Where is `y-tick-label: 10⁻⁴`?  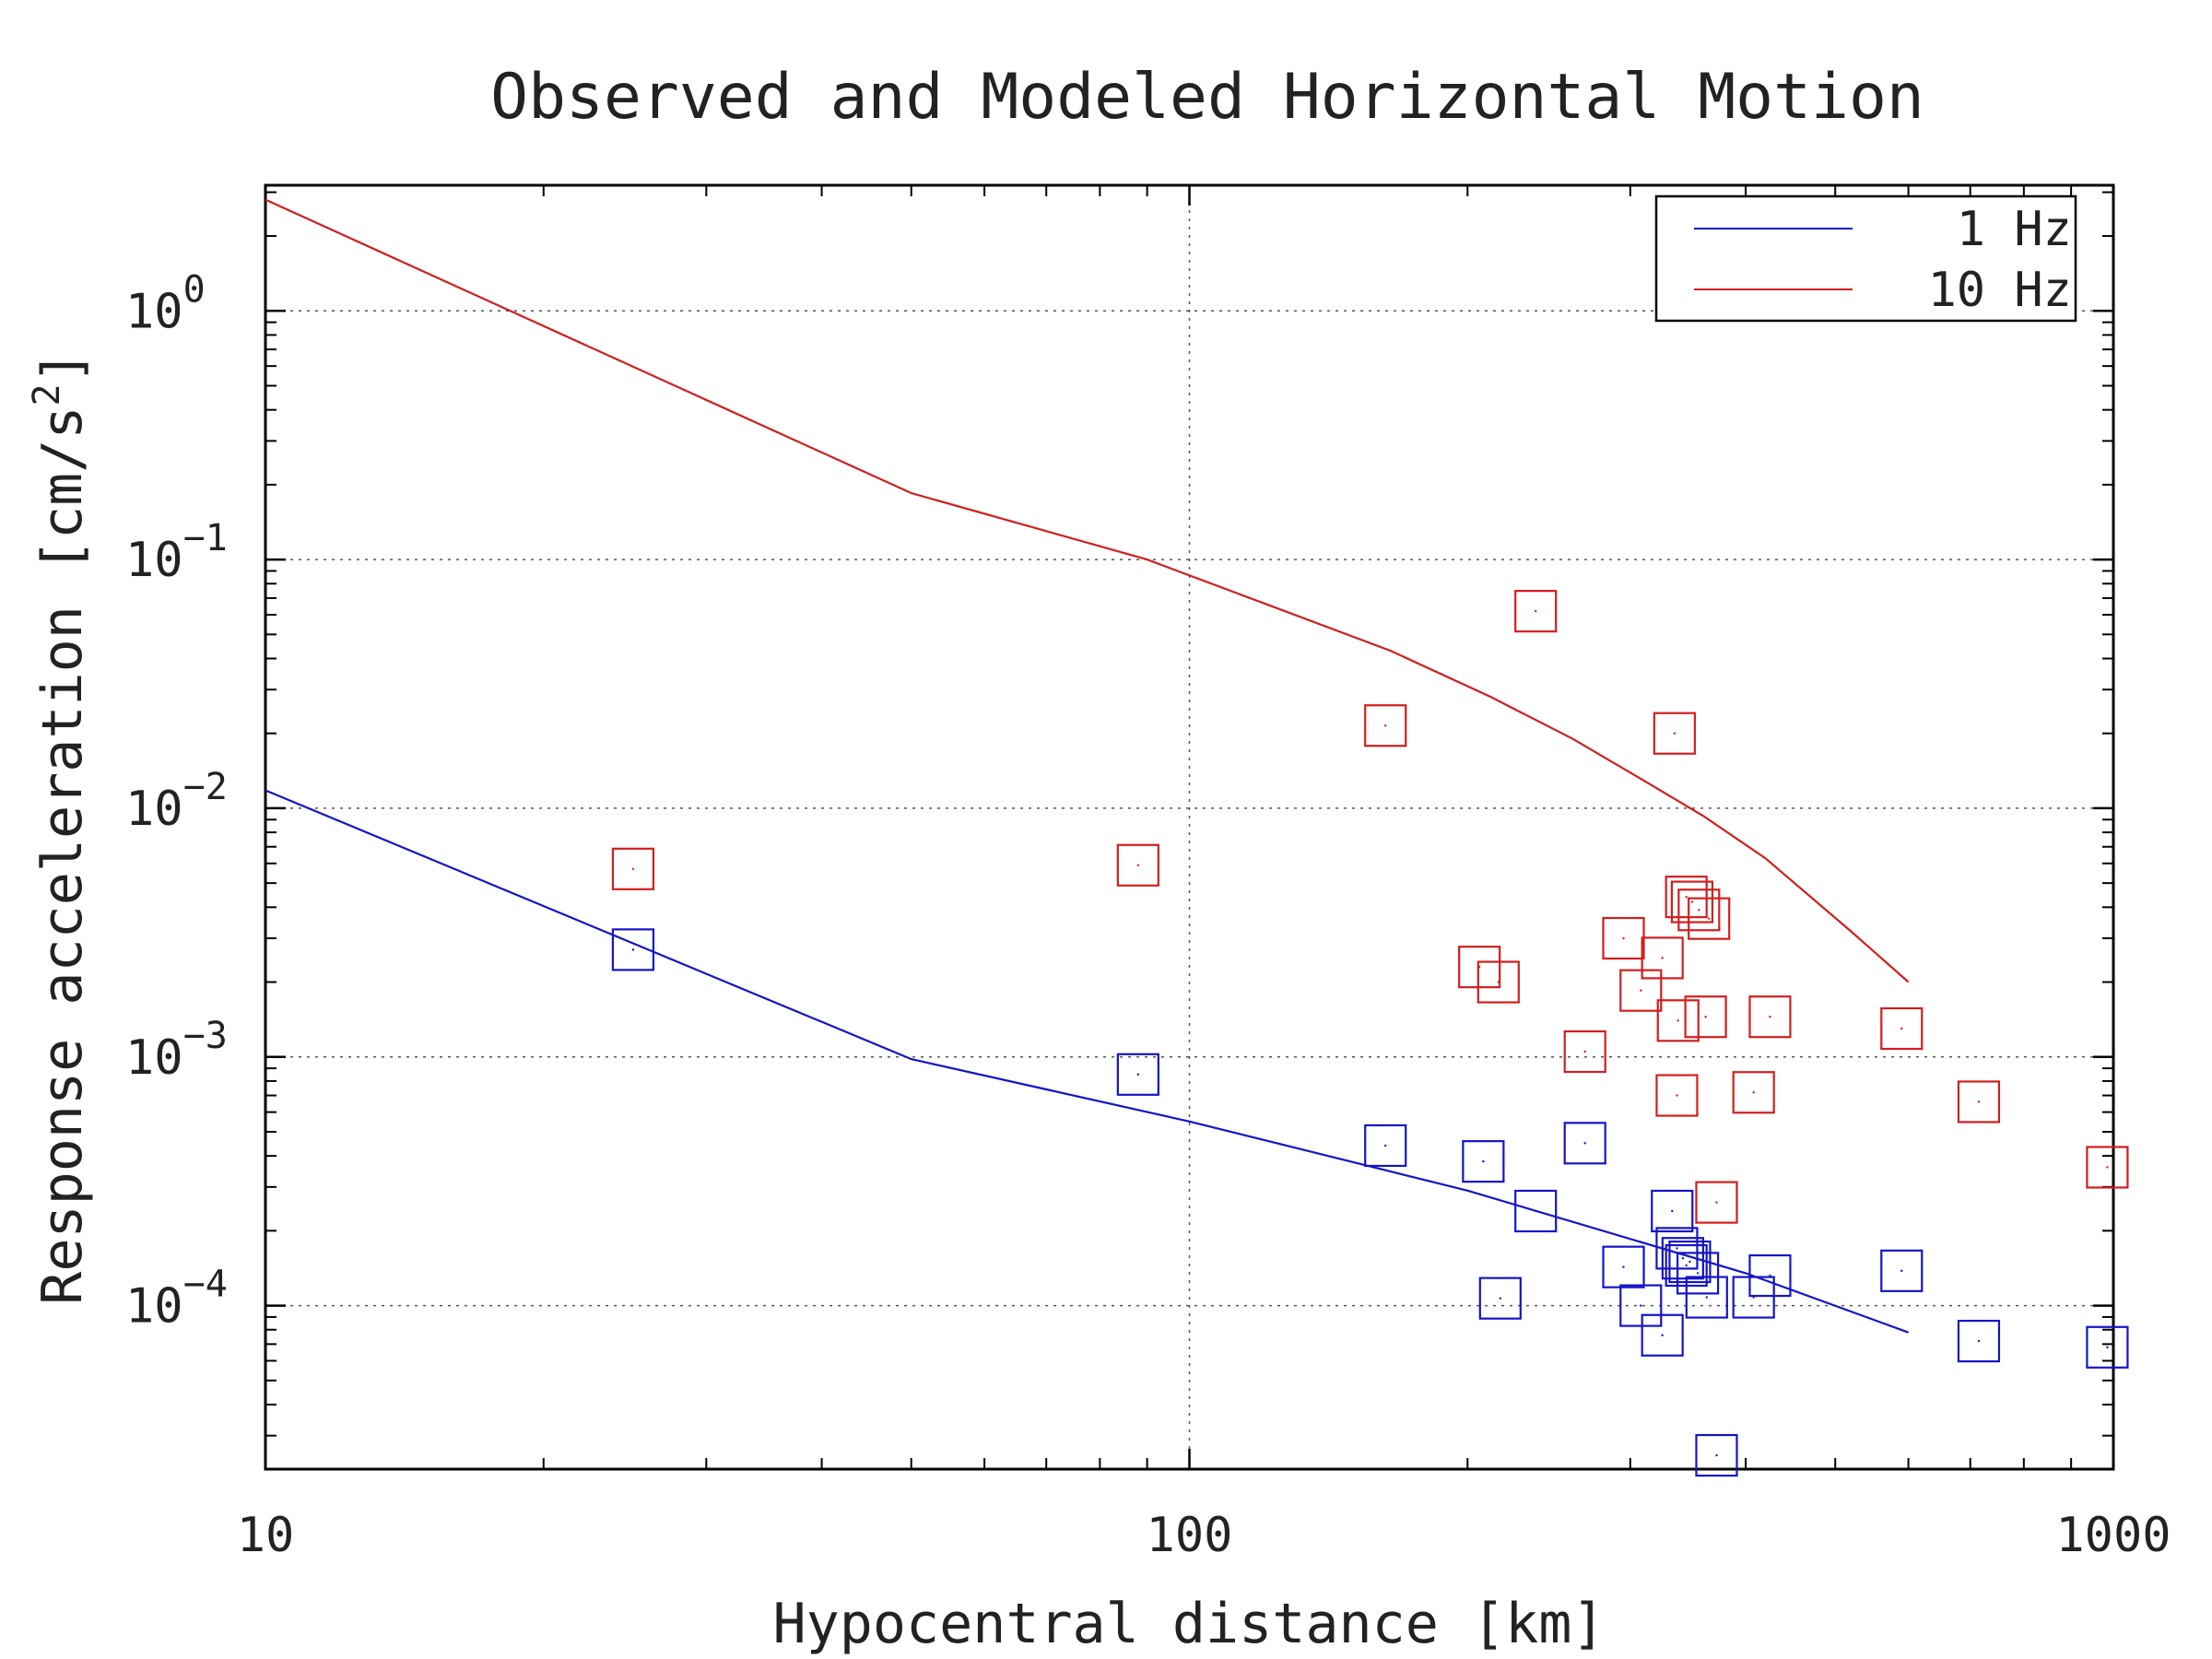
y-tick-label: 10⁻⁴ is located at coordinates (176, 1299).